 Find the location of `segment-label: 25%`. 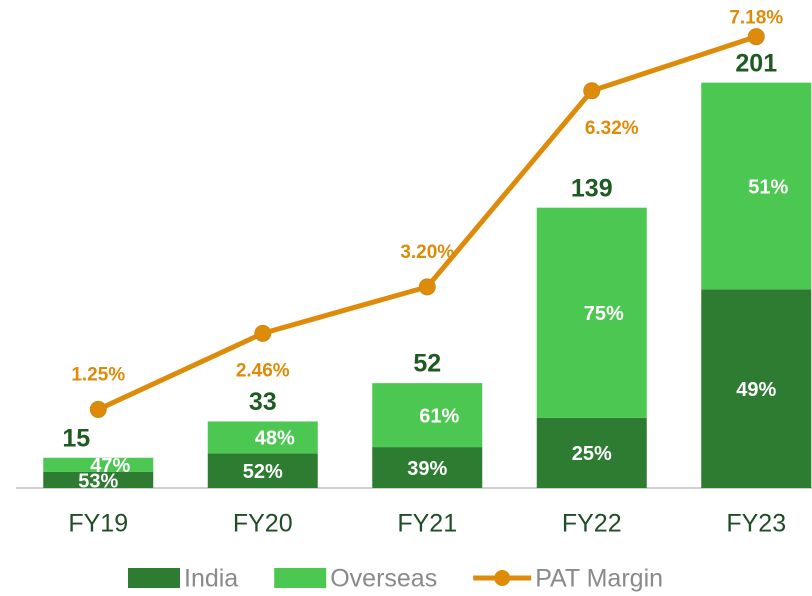

segment-label: 25% is located at coordinates (592, 454).